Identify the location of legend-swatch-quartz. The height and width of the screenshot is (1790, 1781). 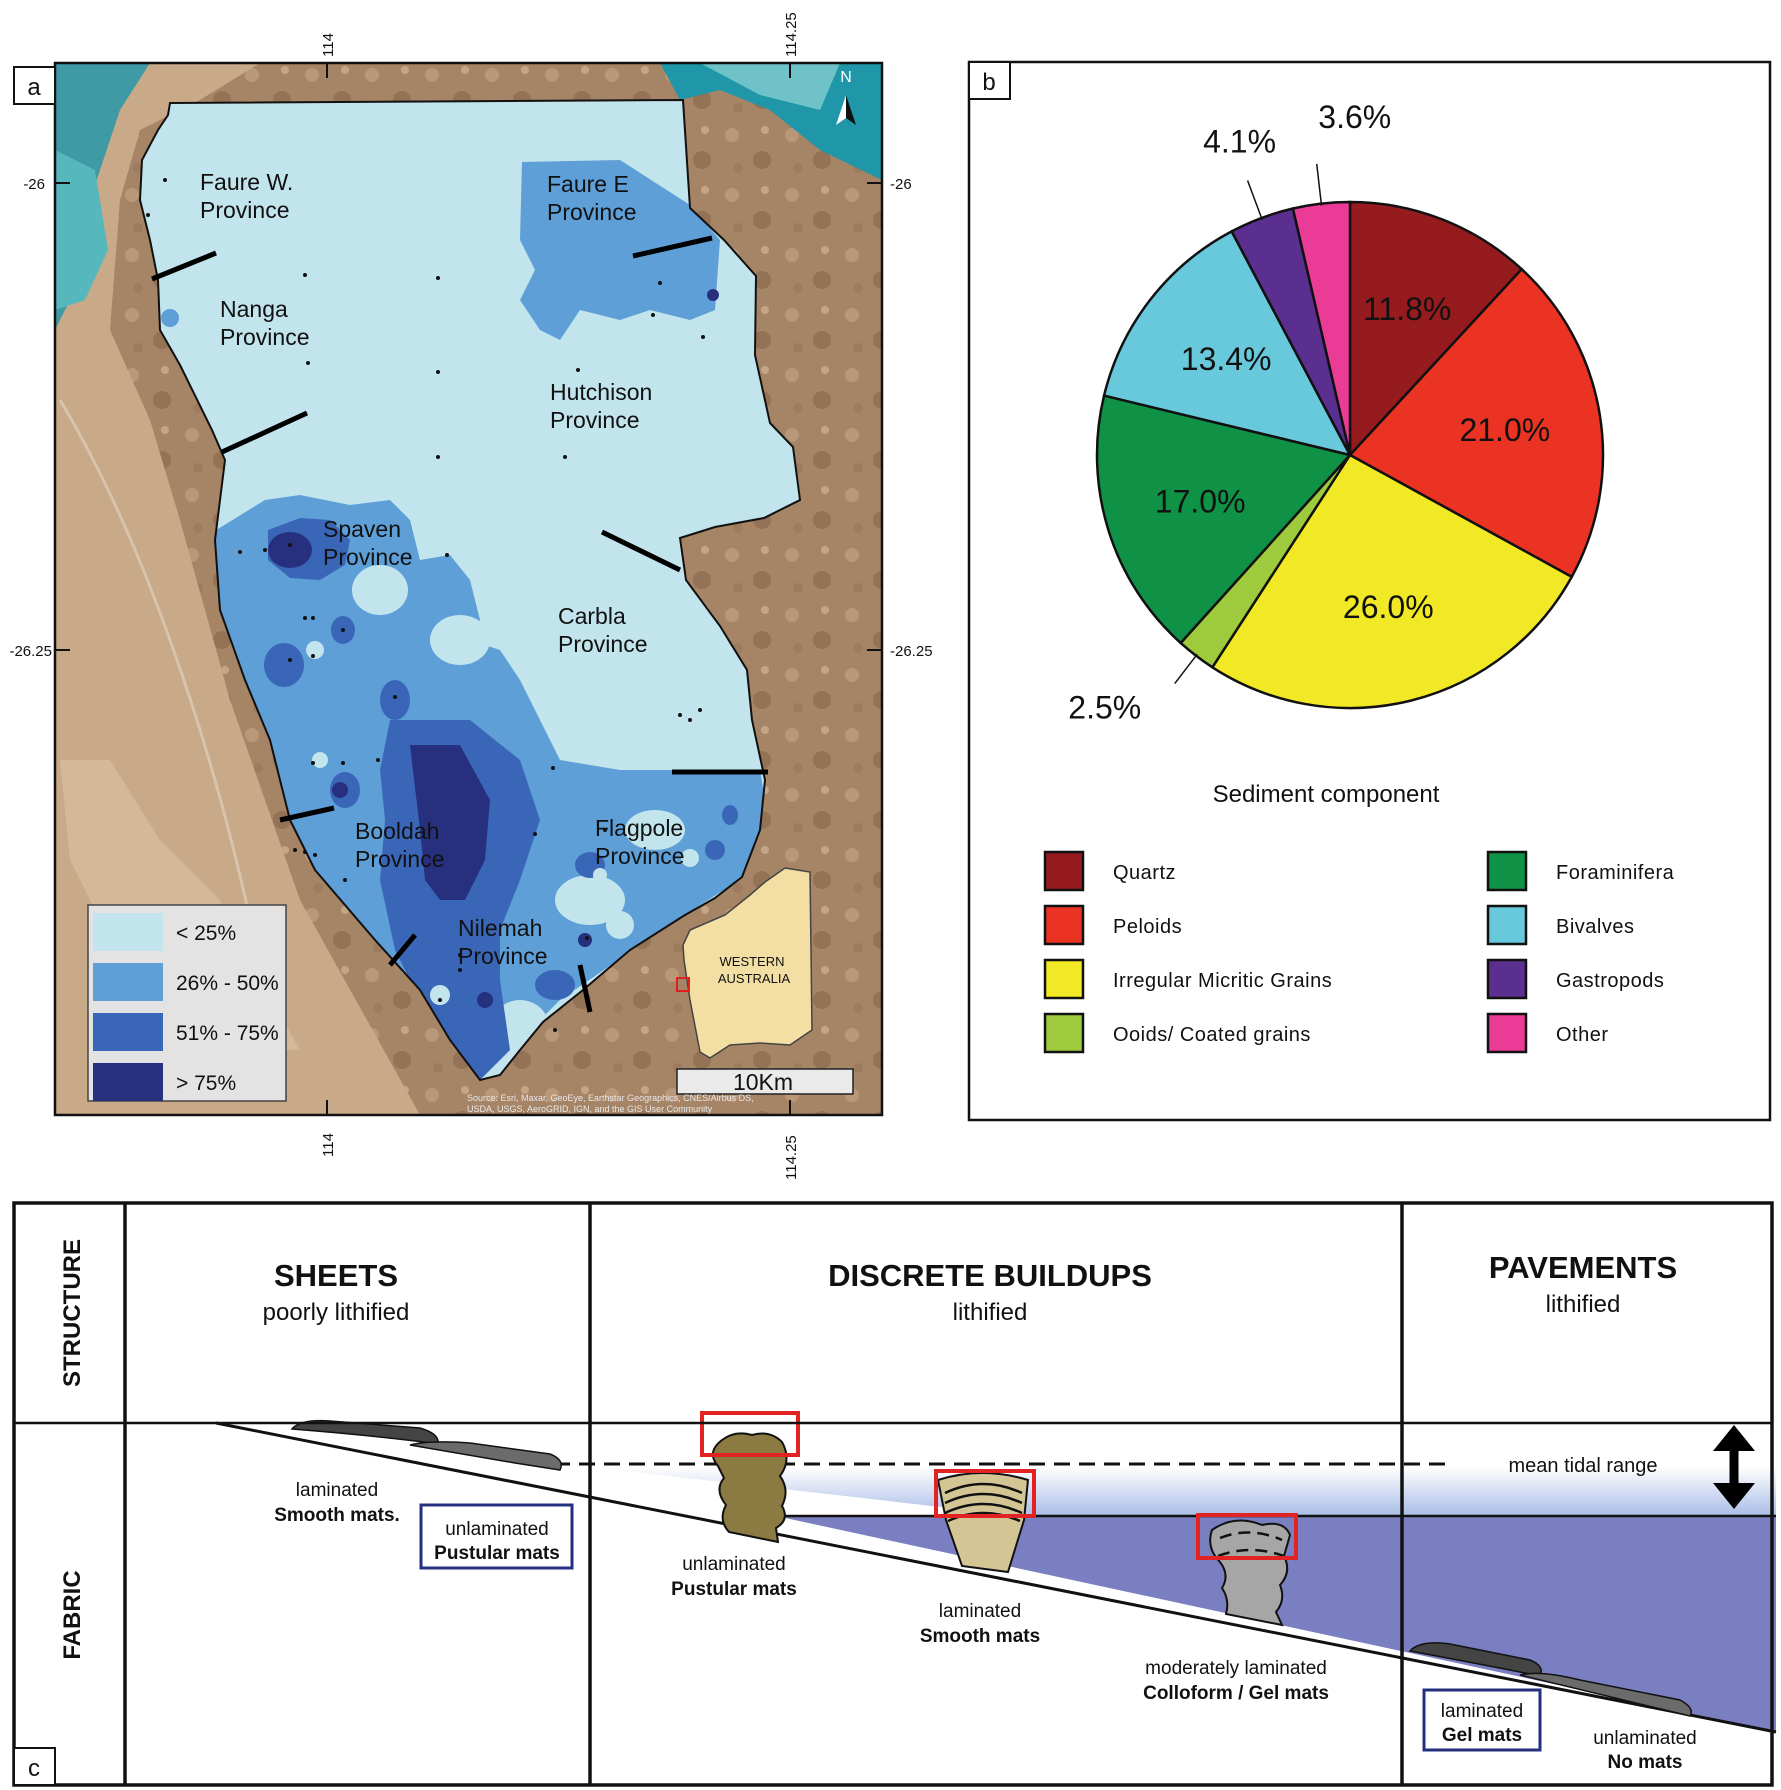
(1064, 871).